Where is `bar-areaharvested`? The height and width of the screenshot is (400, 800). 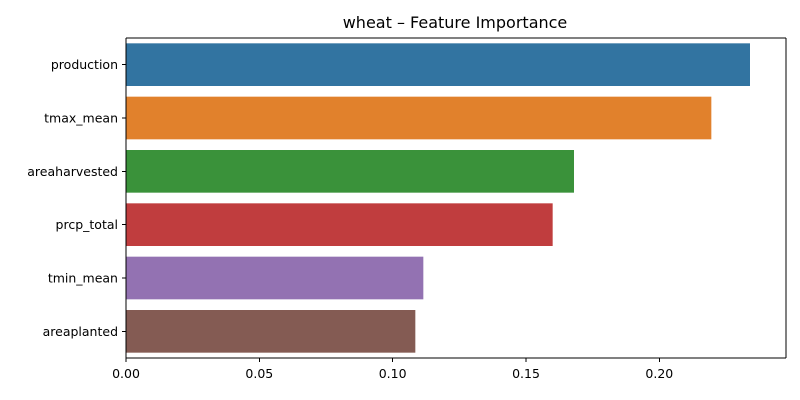
bar-areaharvested is located at coordinates (350, 171).